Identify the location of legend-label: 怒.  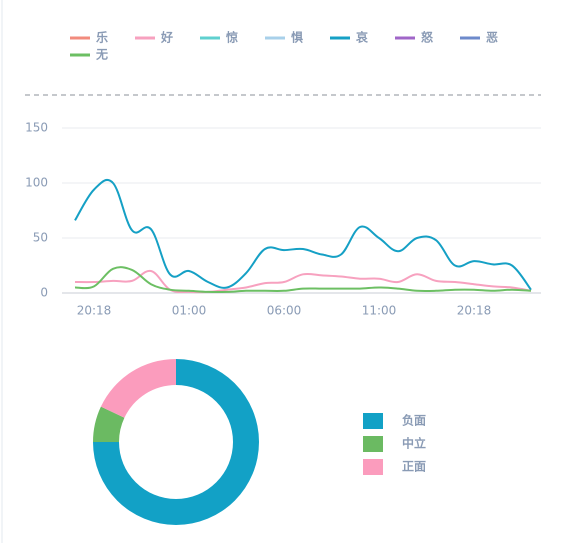
(427, 37).